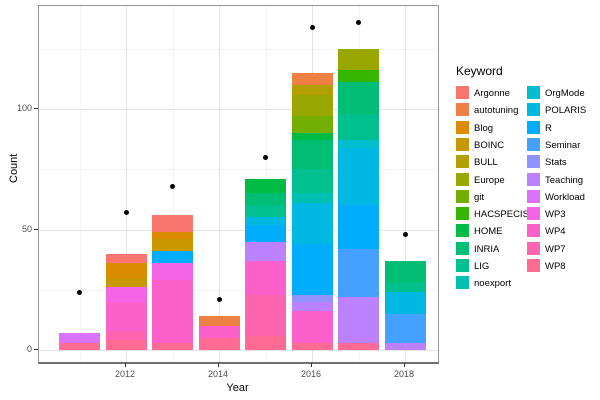  I want to click on bar-segment-2014-WP4, so click(219, 331).